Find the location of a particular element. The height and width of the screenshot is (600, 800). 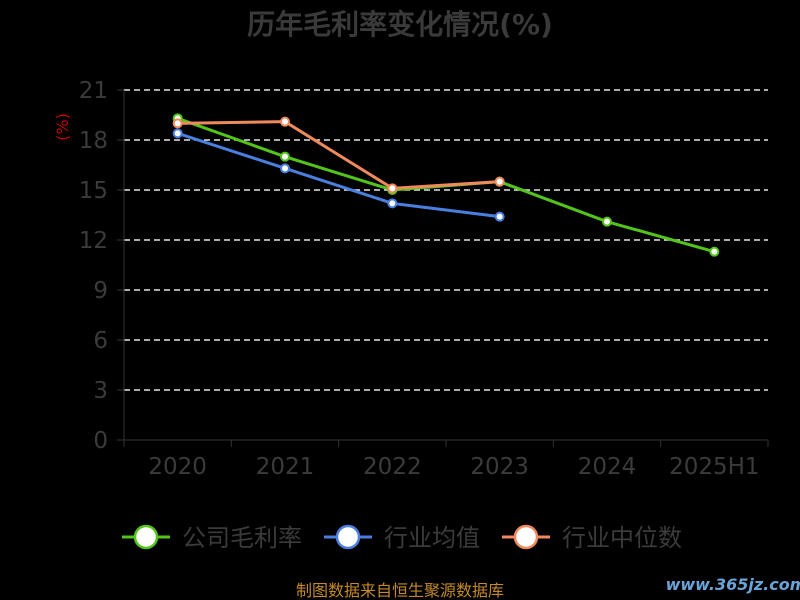

chart-title: 历年毛利率变化情况(%) is located at coordinates (400, 24).